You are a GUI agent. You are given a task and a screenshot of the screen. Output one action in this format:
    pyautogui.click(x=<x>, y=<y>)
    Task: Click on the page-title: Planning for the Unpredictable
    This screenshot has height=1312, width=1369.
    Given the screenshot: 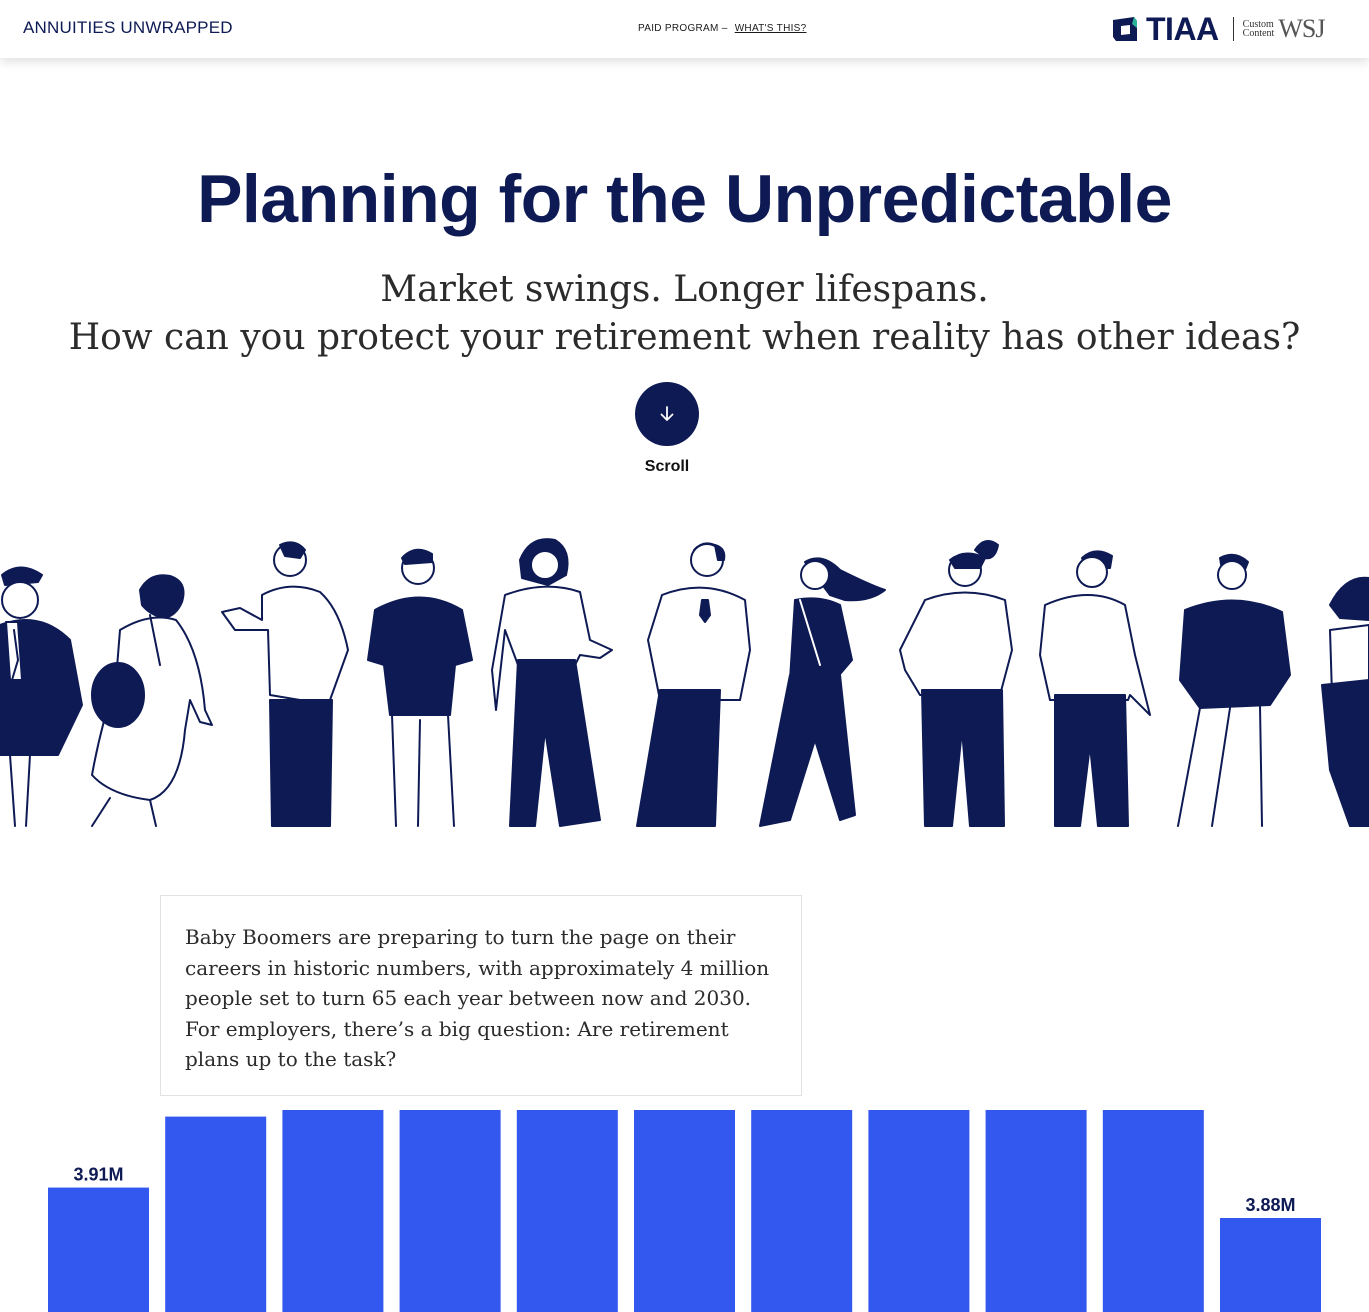 What is the action you would take?
    pyautogui.click(x=684, y=199)
    